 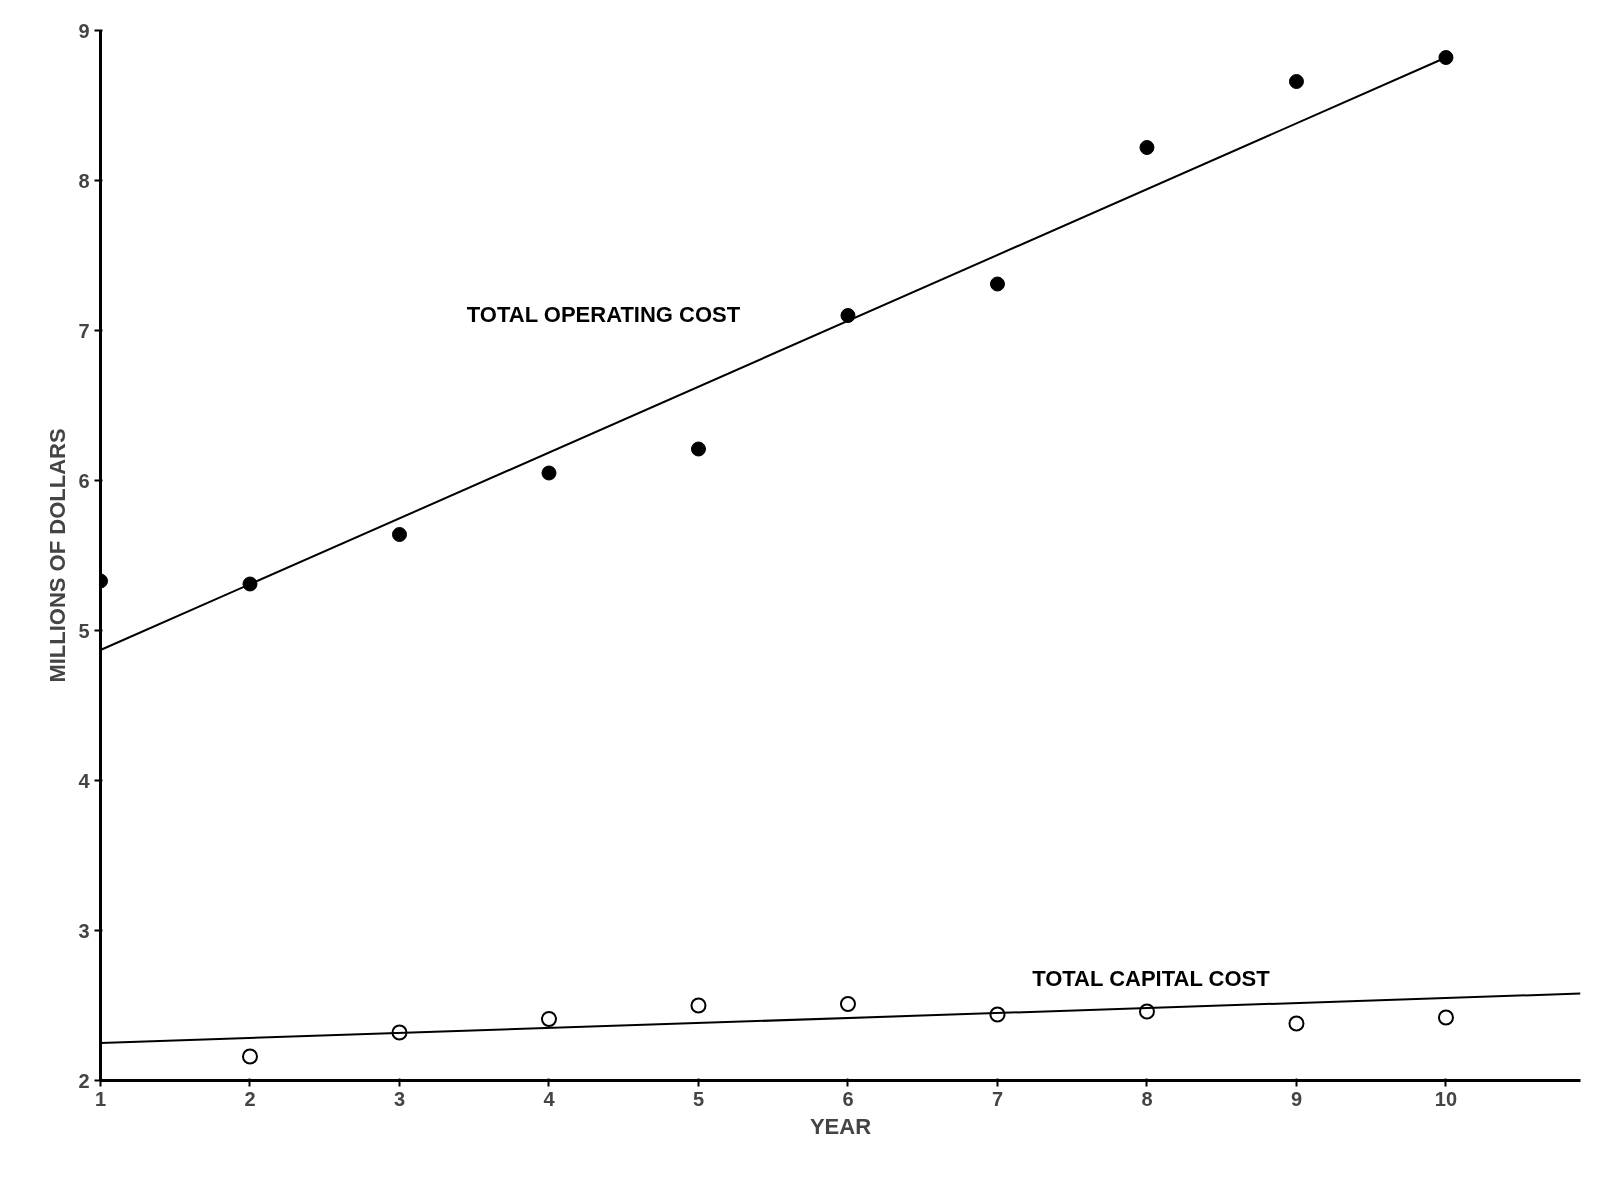 I want to click on x-tick-label: 9, so click(x=1296, y=1098).